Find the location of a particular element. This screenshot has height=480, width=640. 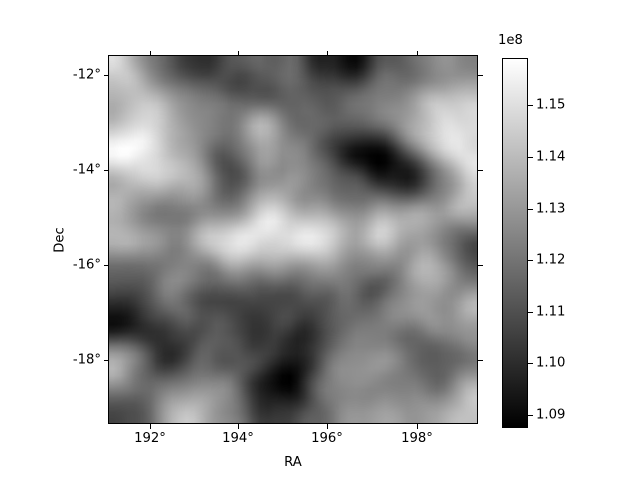

colorbar-tick-label: 1.12 is located at coordinates (551, 260).